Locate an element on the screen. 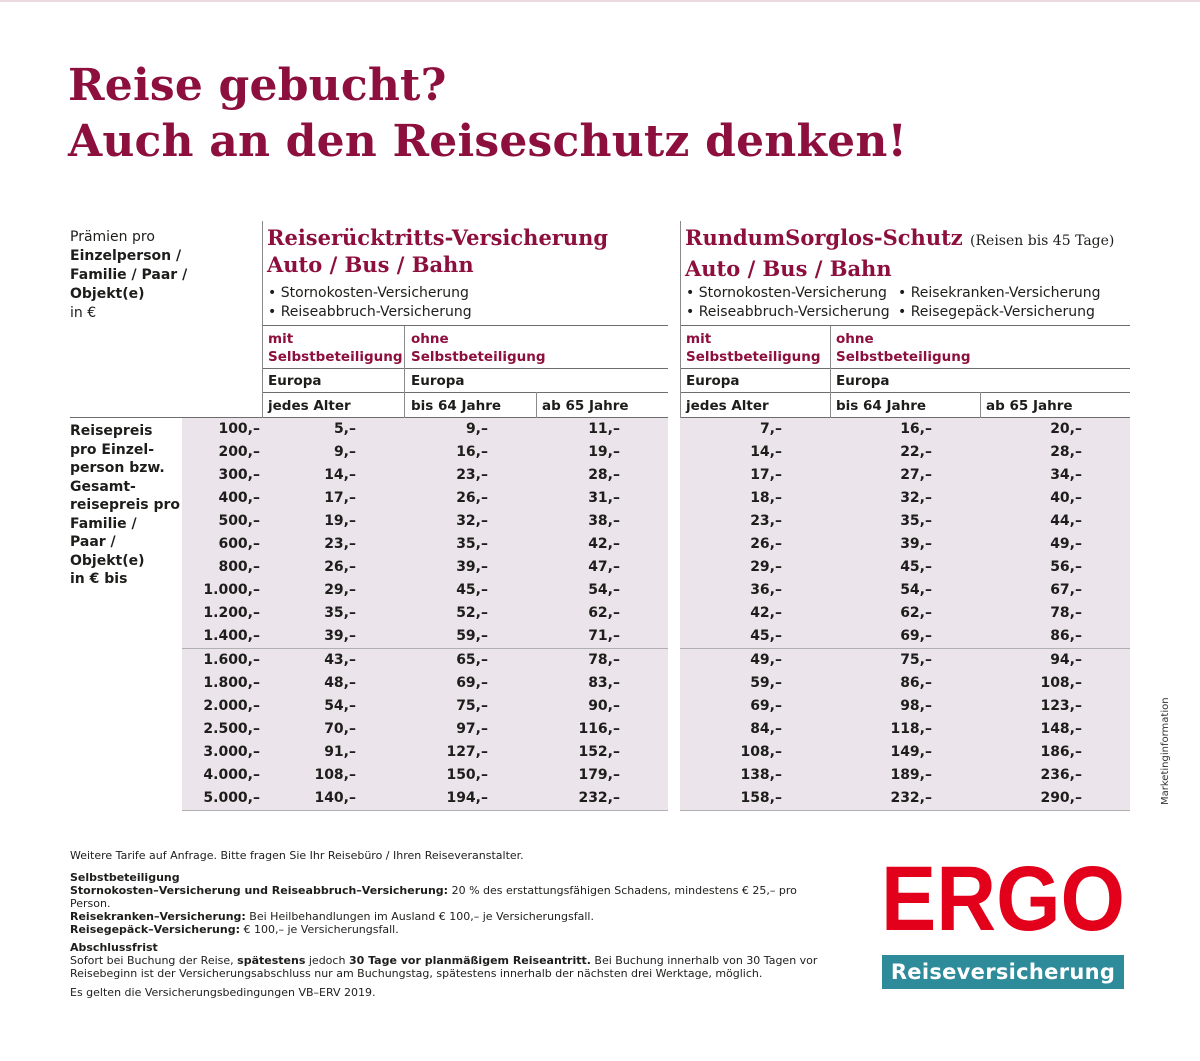 The width and height of the screenshot is (1200, 1061). premium-value: 47,– is located at coordinates (604, 567).